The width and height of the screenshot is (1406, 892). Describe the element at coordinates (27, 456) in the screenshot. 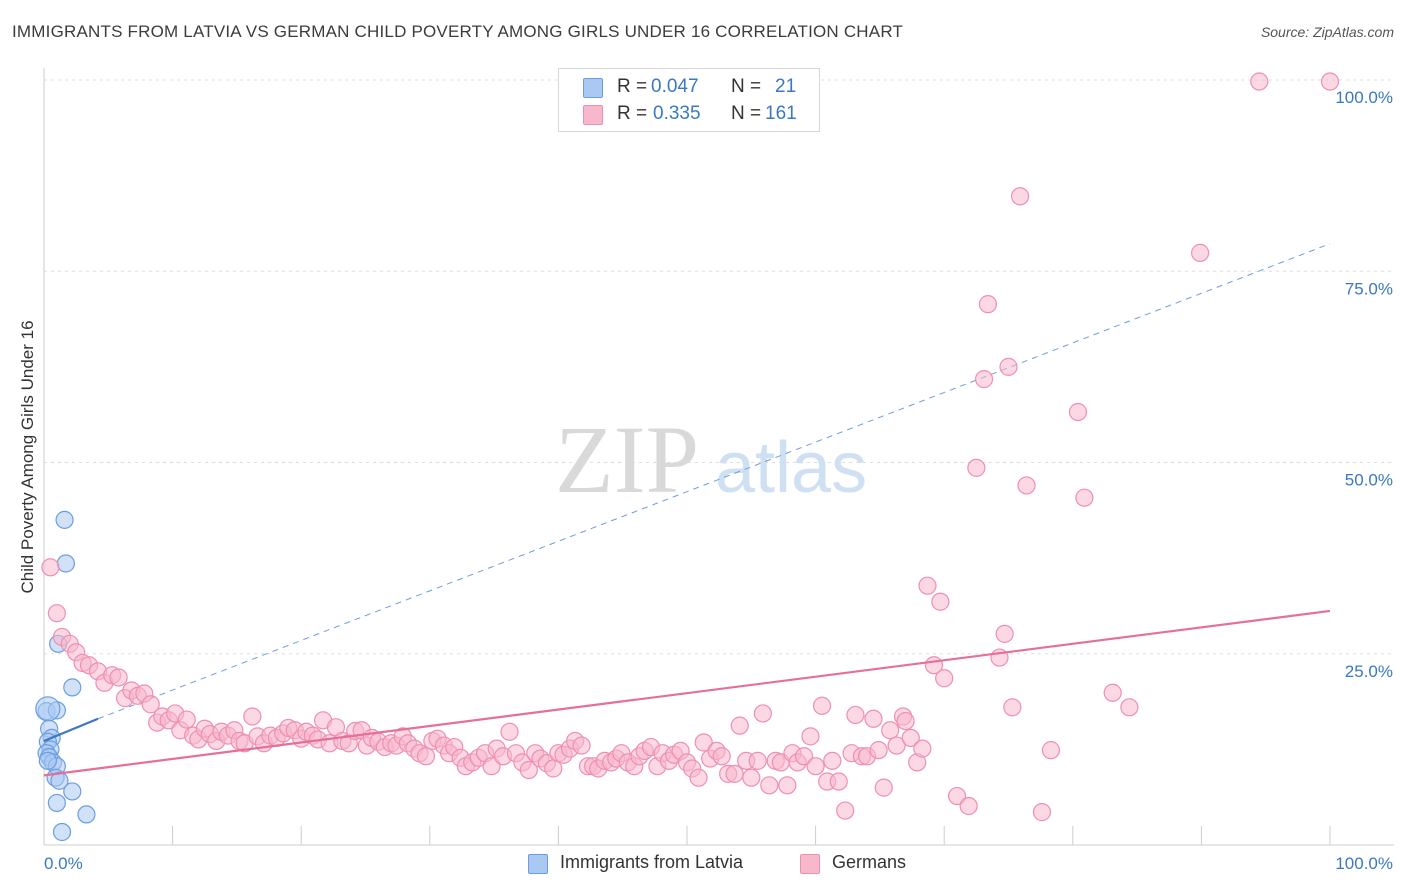

I see `y-axis-label: Child Poverty Among Girls Under 16` at that location.